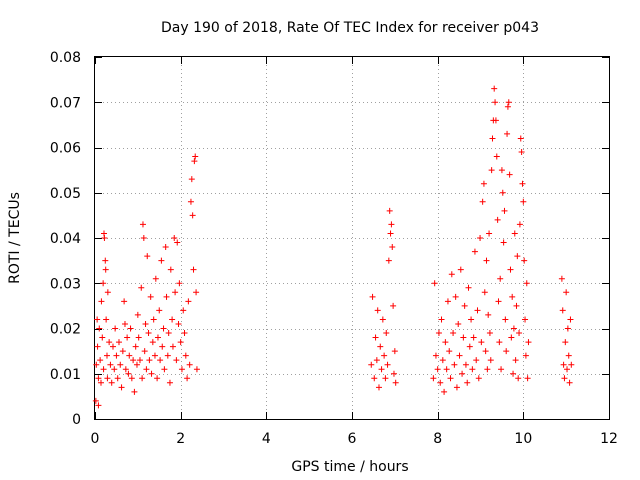 This screenshot has width=640, height=480. I want to click on x-tick-label: 2, so click(180, 439).